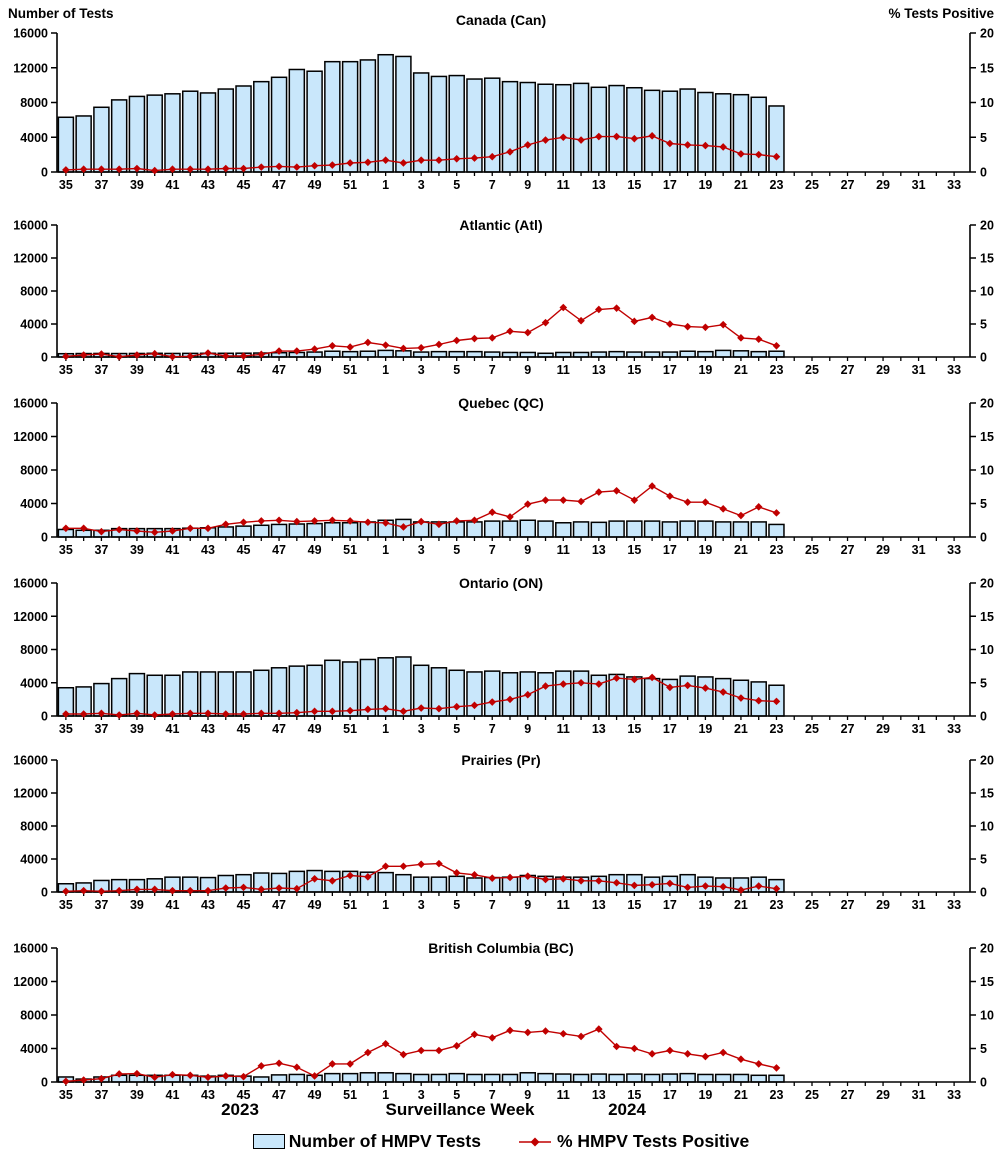 This screenshot has height=1170, width=1002. I want to click on x-tick-label: 11, so click(563, 370).